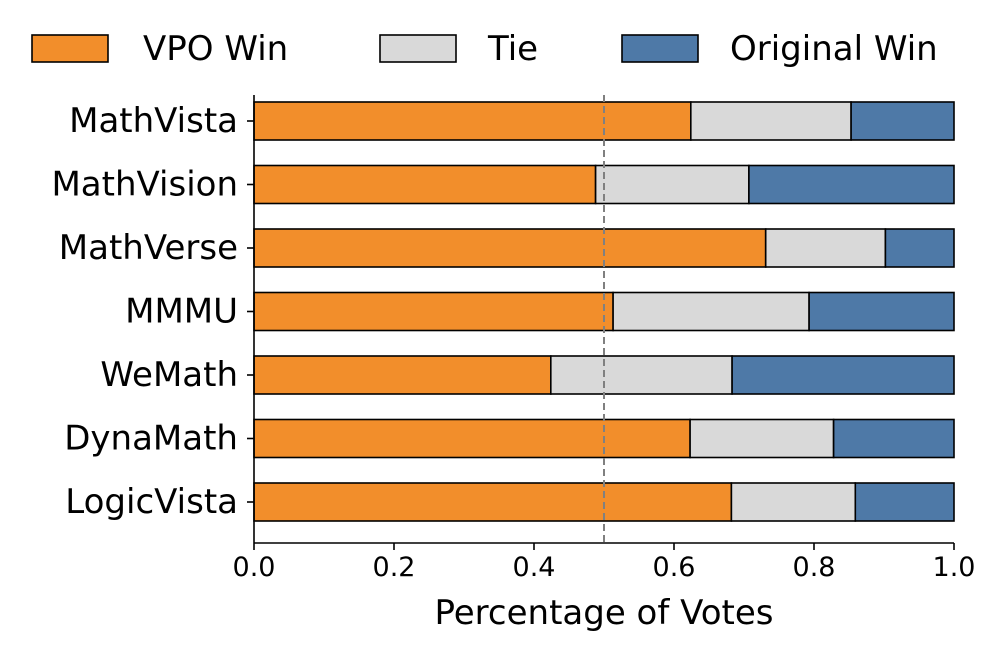  What do you see at coordinates (954, 567) in the screenshot?
I see `x-tick-label: 1.0` at bounding box center [954, 567].